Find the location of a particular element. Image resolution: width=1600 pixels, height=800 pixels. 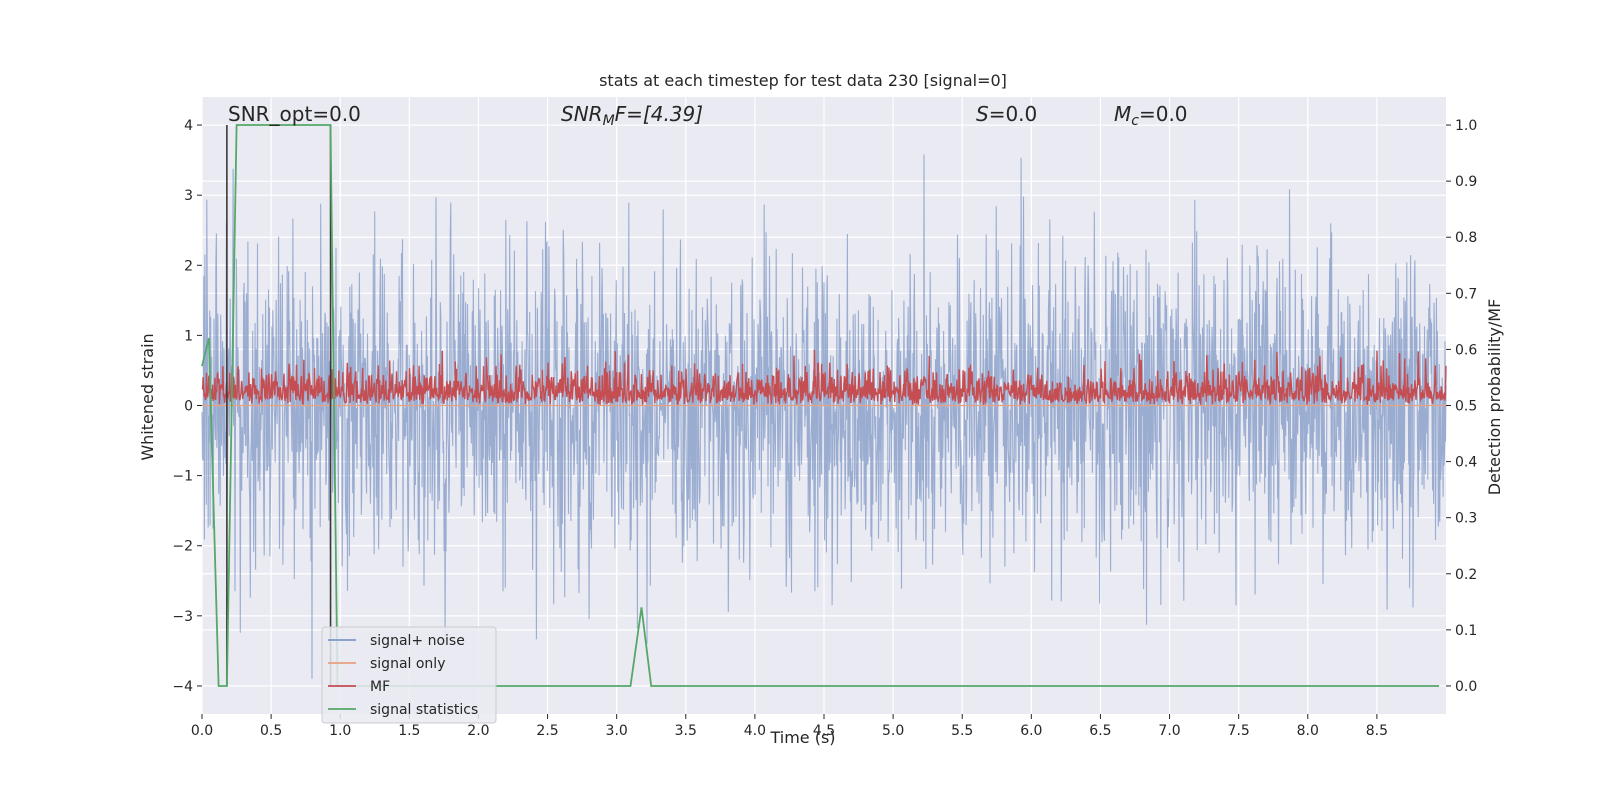

x-tick-label: 1.0 is located at coordinates (340, 731).